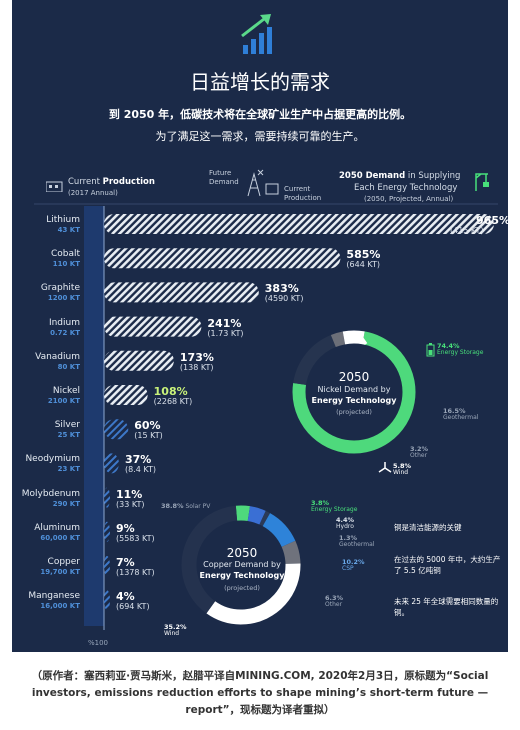 This screenshot has width=520, height=730. I want to click on side-note-3: 未来 25 年全球需要相同数量的铜。, so click(446, 607).